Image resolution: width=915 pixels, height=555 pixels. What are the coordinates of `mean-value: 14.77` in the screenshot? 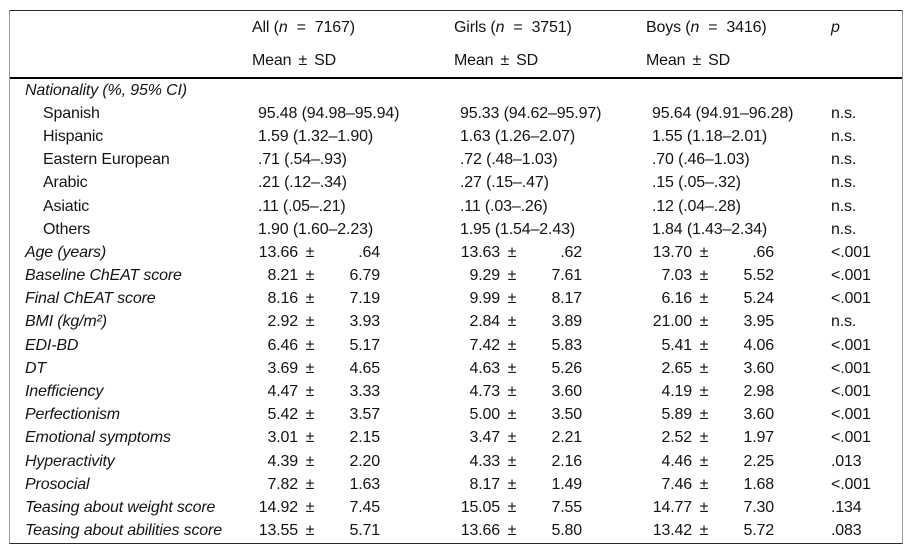 It's located at (672, 507).